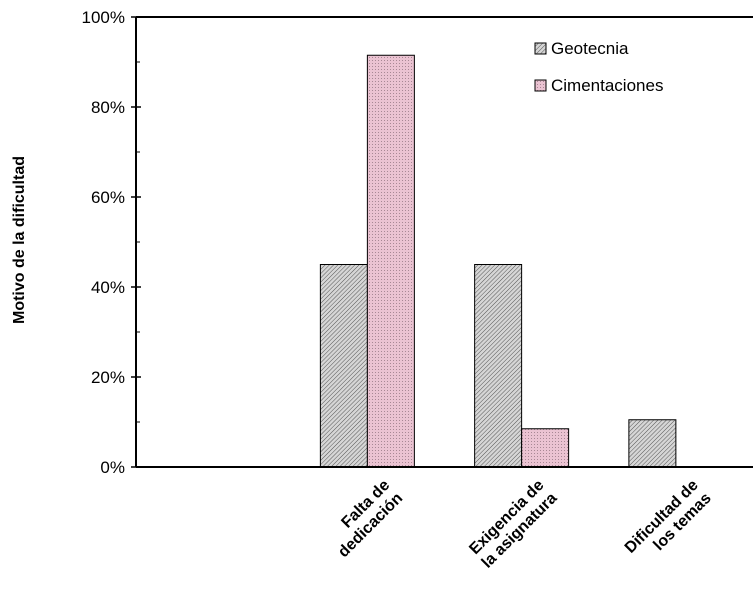 Image resolution: width=753 pixels, height=593 pixels. What do you see at coordinates (108, 377) in the screenshot?
I see `y-tick-label-1: 20%` at bounding box center [108, 377].